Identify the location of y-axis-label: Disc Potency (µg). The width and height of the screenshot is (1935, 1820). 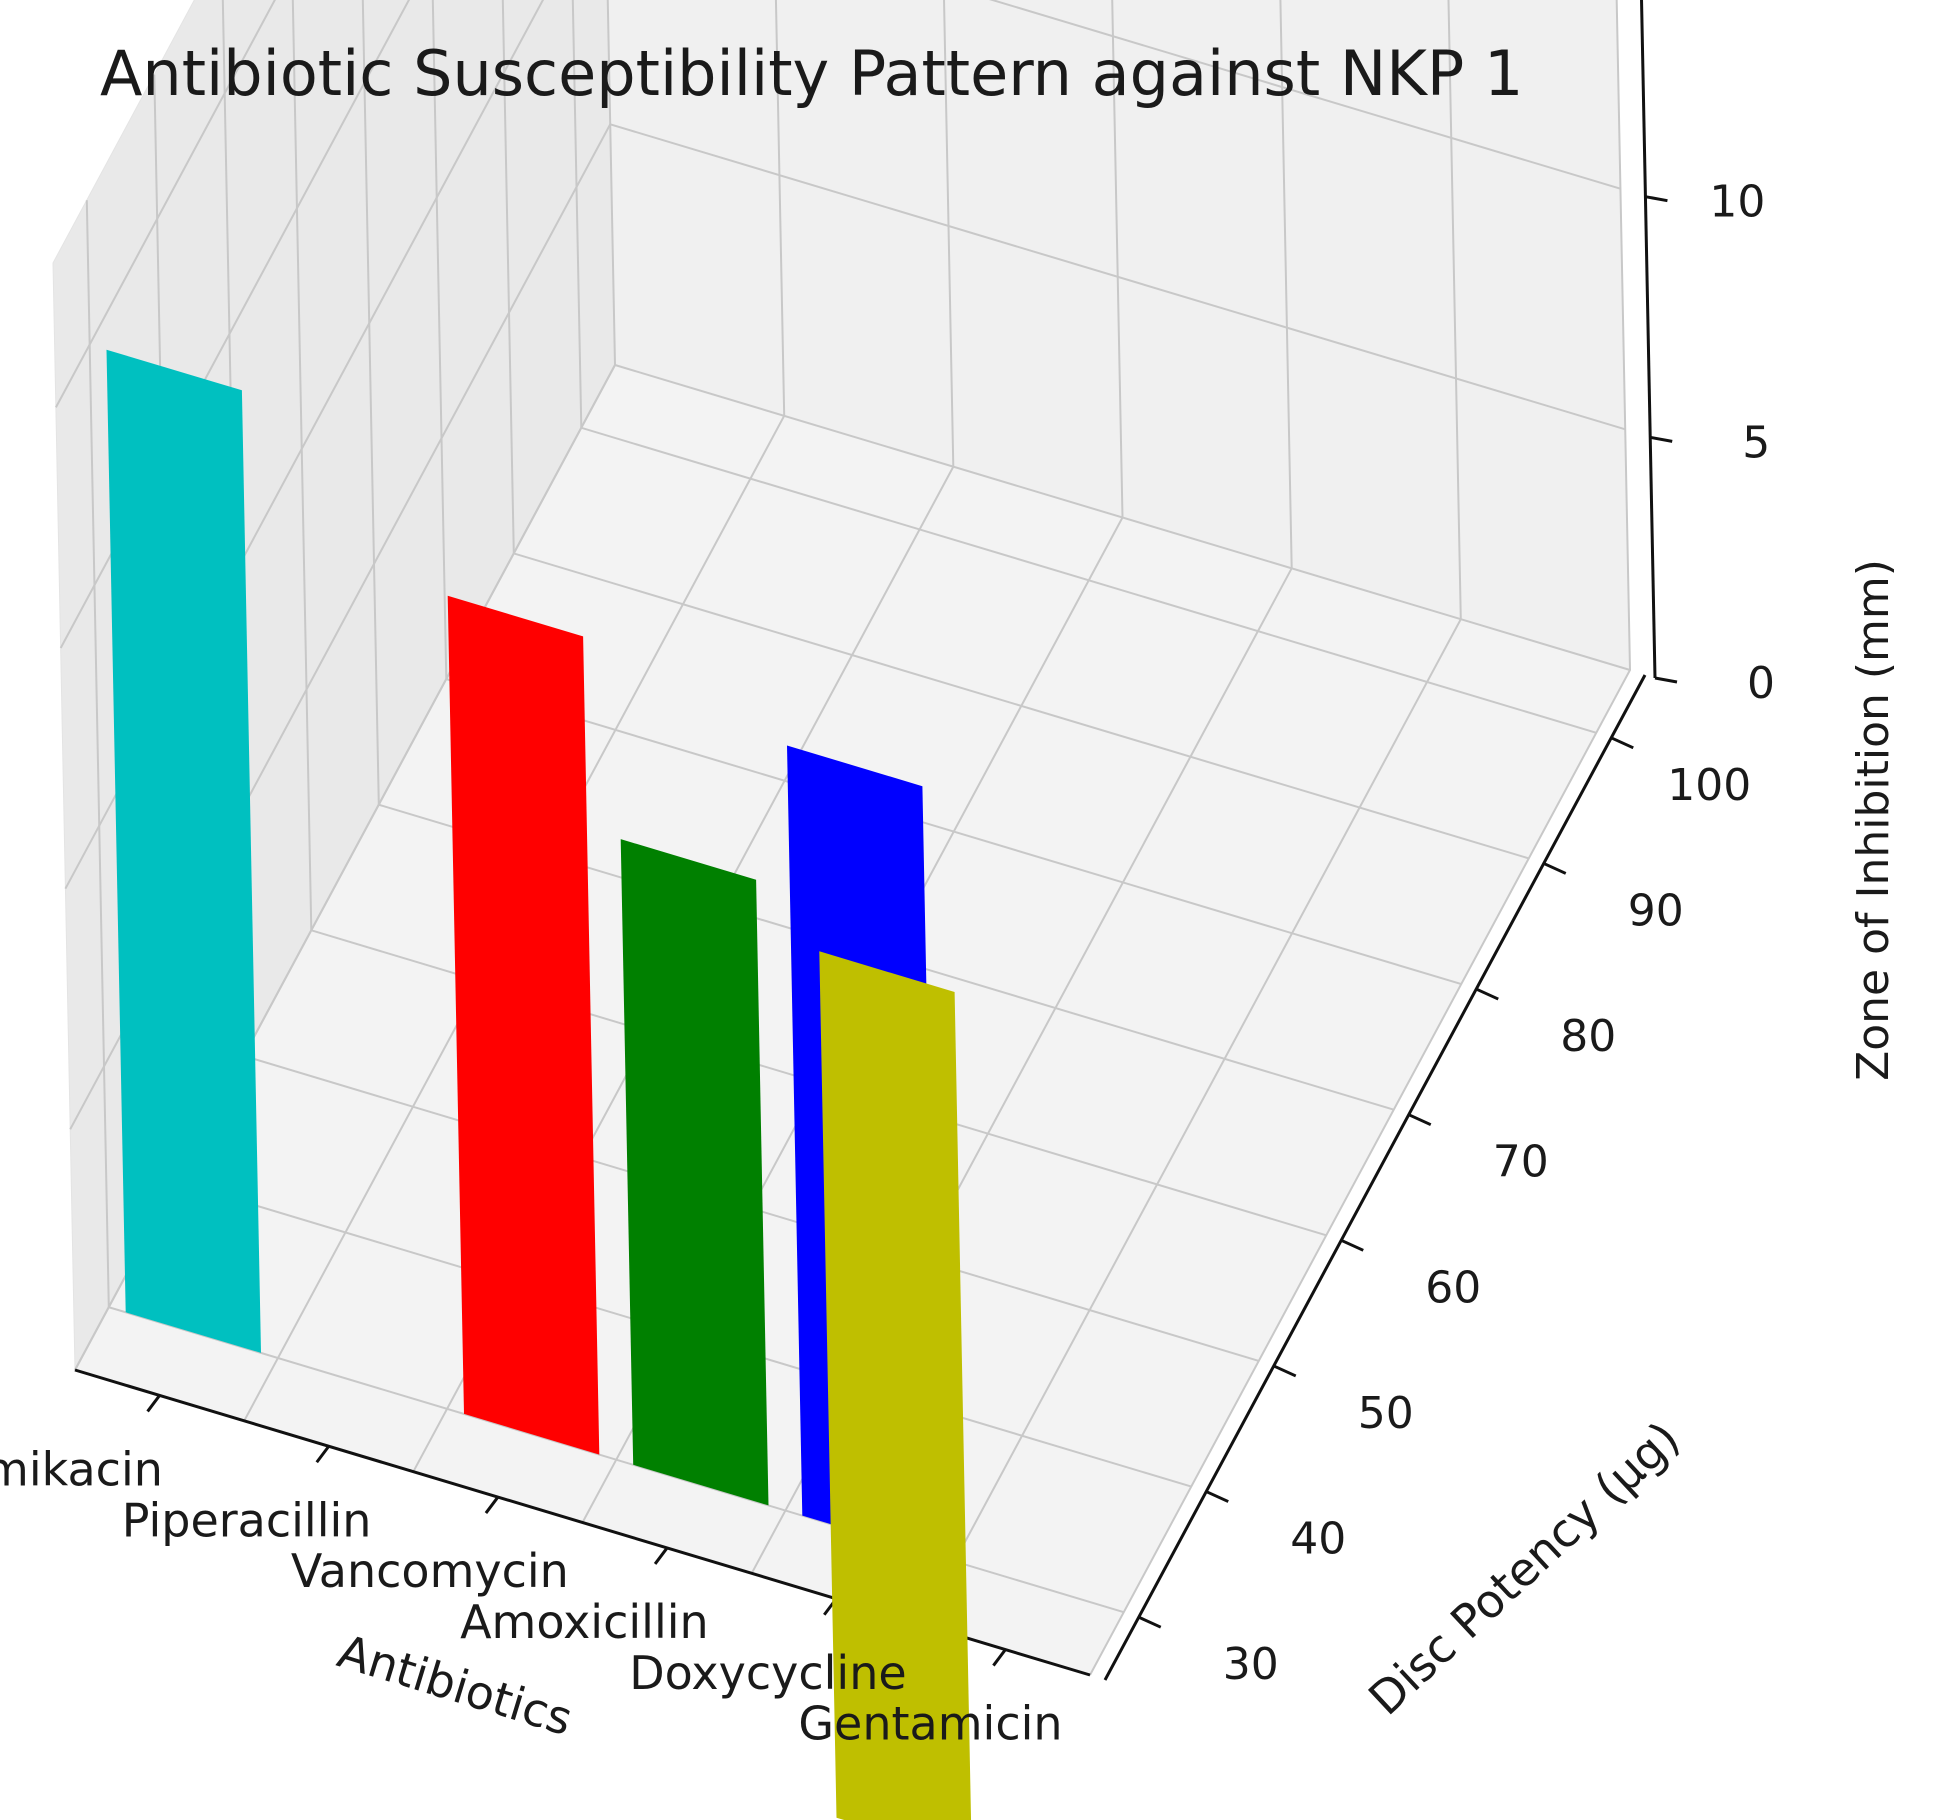
(1524, 1568).